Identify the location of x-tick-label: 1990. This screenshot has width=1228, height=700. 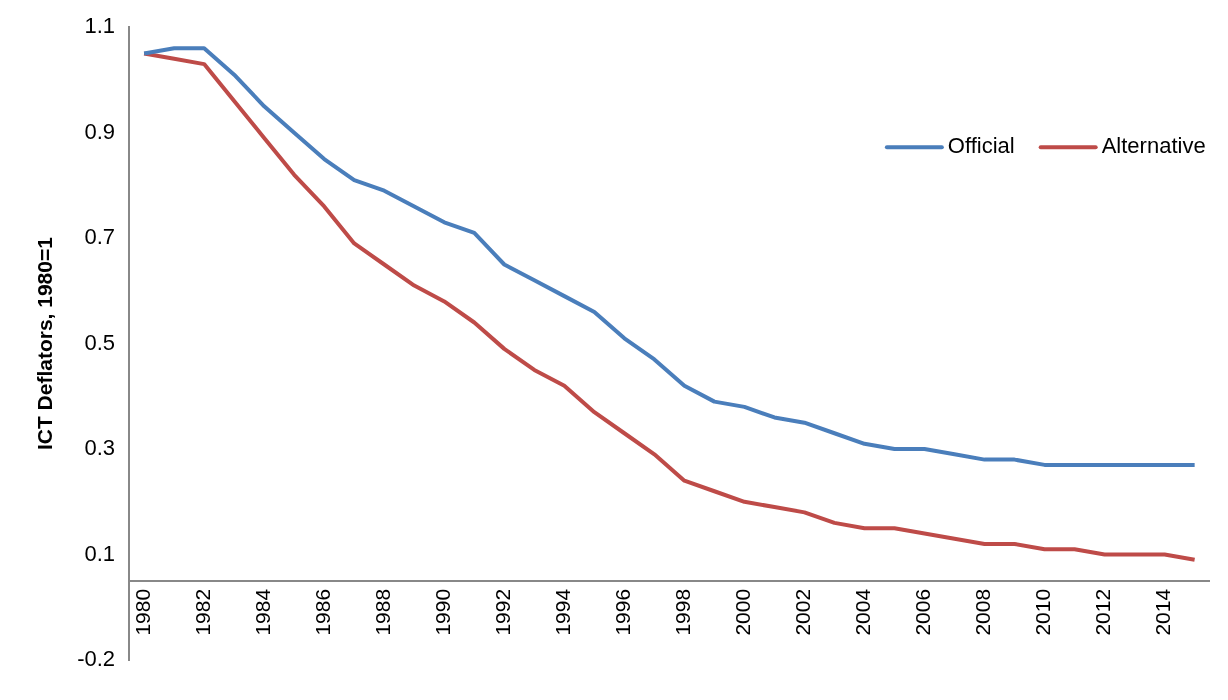
(443, 612).